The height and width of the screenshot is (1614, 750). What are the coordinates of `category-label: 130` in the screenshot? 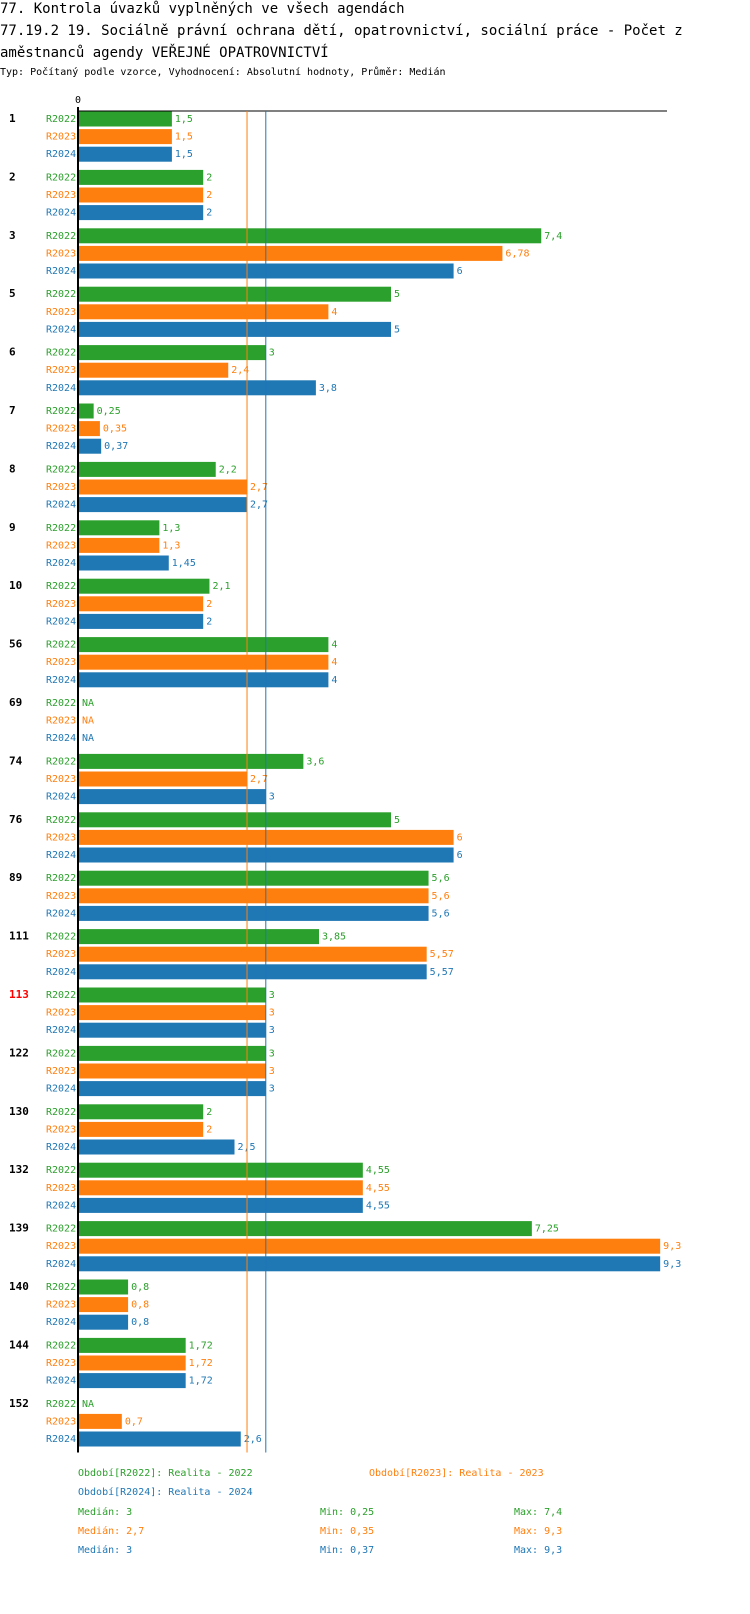 It's located at (19, 1111).